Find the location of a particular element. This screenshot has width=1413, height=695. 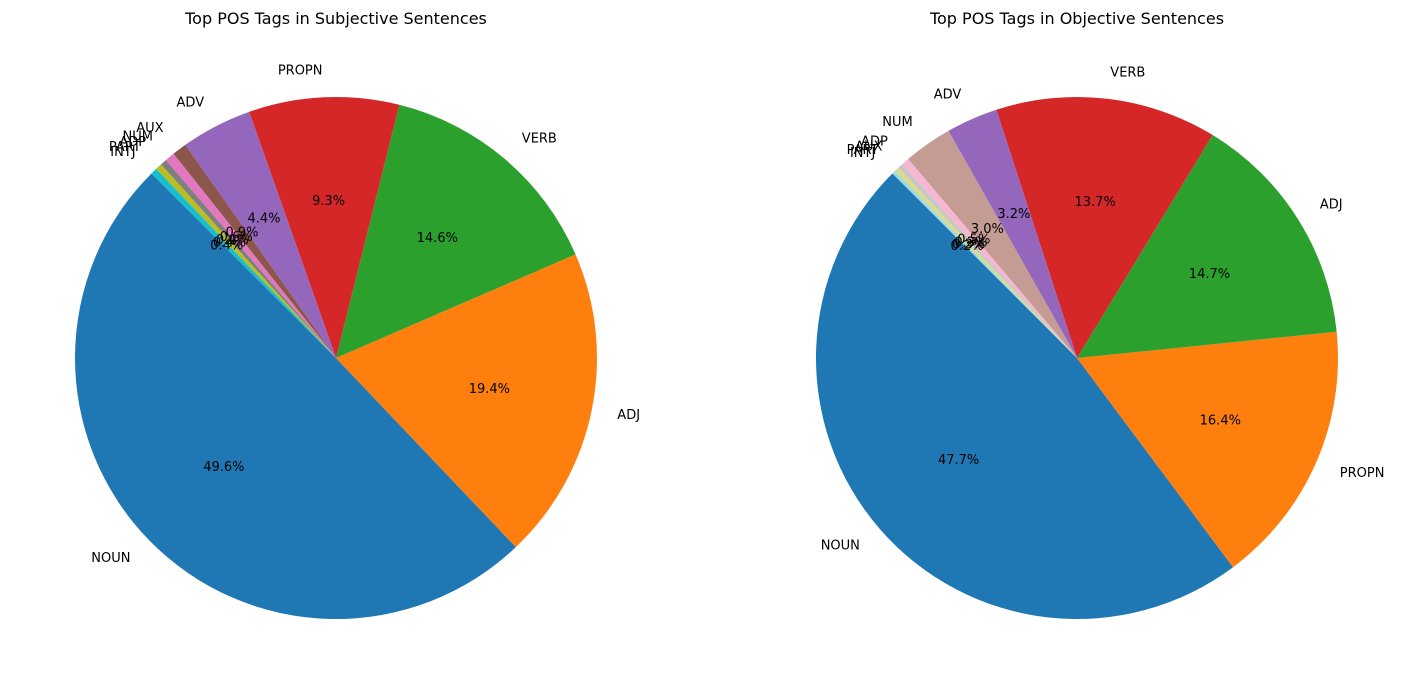

slice-percent-aux: 0.3% is located at coordinates (970, 242).